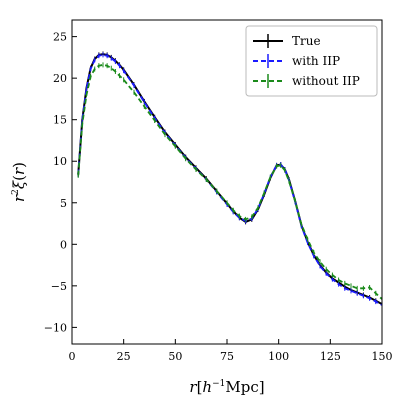 The height and width of the screenshot is (405, 405). Describe the element at coordinates (55, 327) in the screenshot. I see `y-tick-label-0: −10` at that location.